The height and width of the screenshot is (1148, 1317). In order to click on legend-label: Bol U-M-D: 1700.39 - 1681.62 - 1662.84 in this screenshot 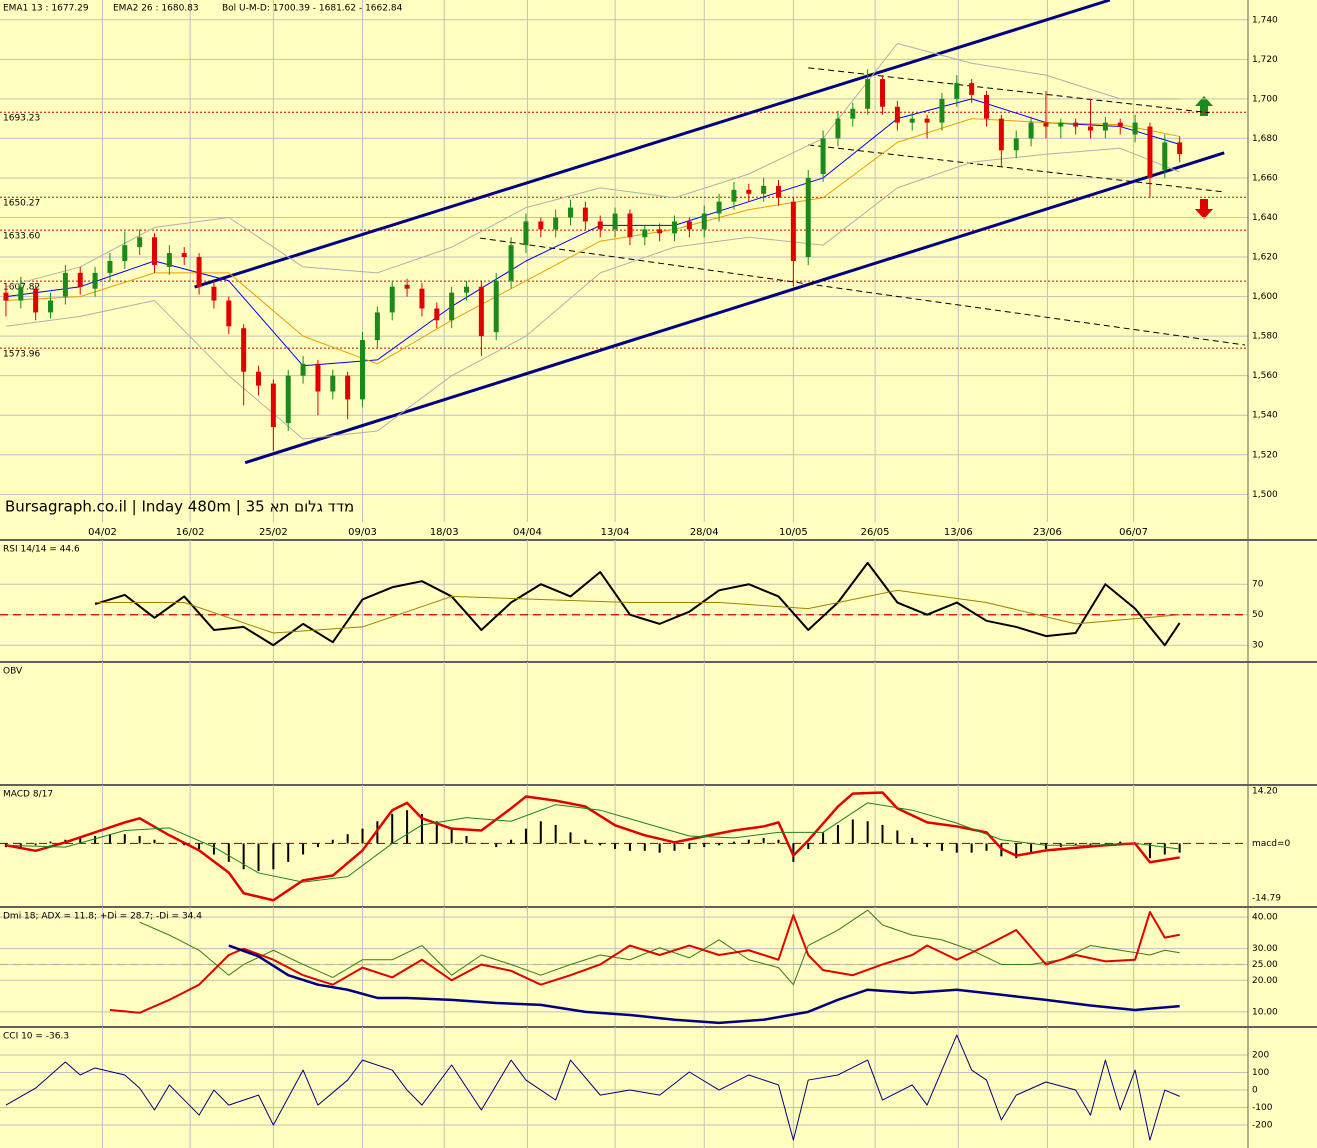, I will do `click(312, 9)`.